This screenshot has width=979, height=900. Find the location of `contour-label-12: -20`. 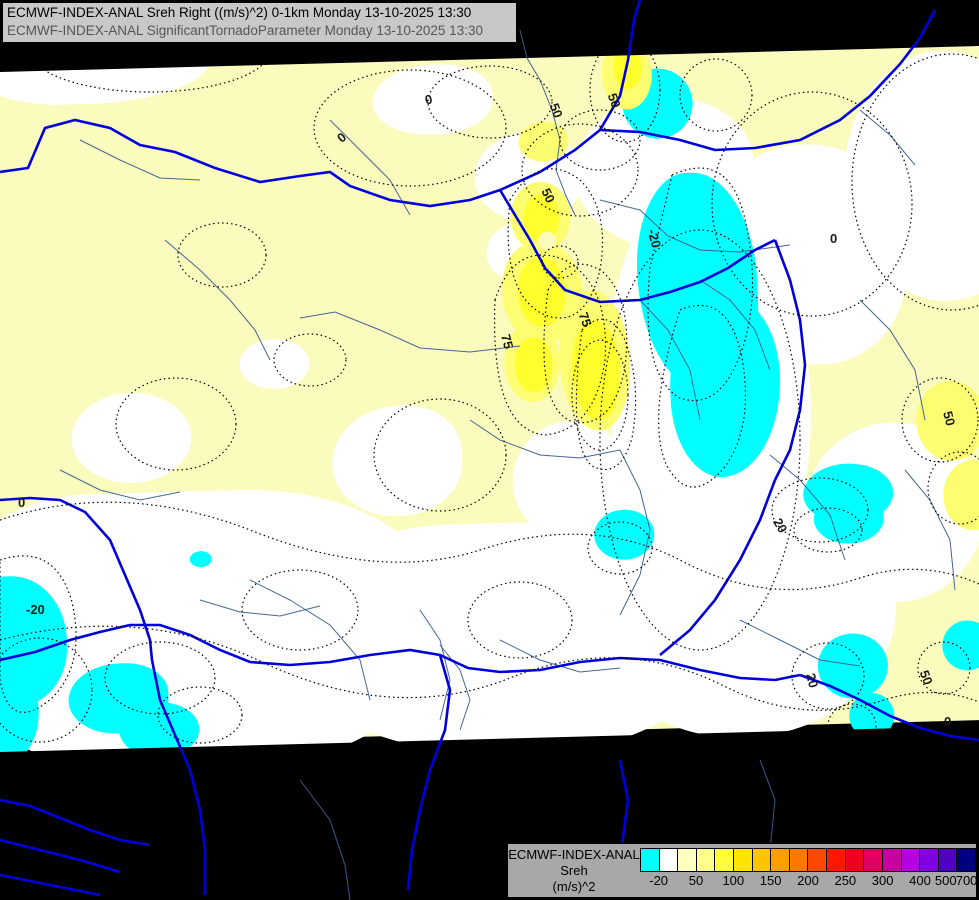

contour-label-12: -20 is located at coordinates (35, 609).